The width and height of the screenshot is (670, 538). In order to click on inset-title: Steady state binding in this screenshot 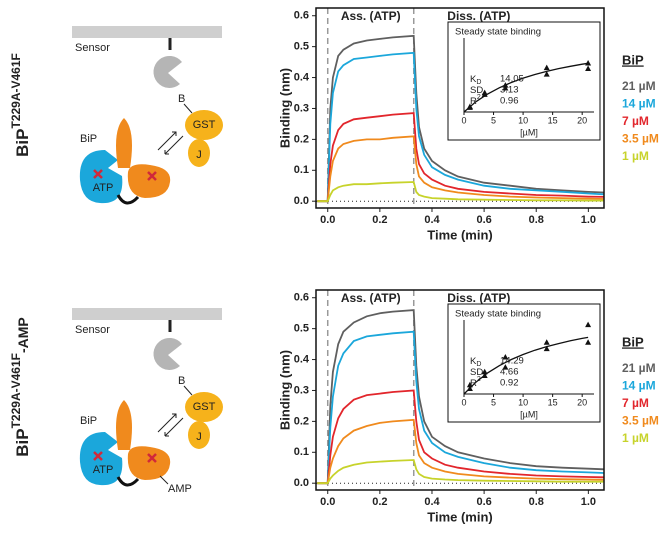, I will do `click(498, 32)`.